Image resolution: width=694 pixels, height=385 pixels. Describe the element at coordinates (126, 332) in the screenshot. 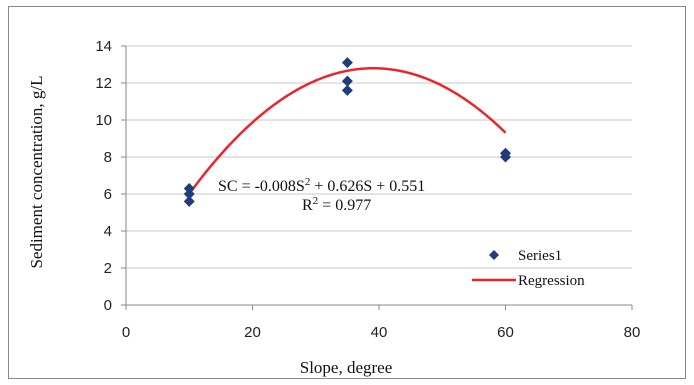

I see `x-tick-0: 0` at that location.